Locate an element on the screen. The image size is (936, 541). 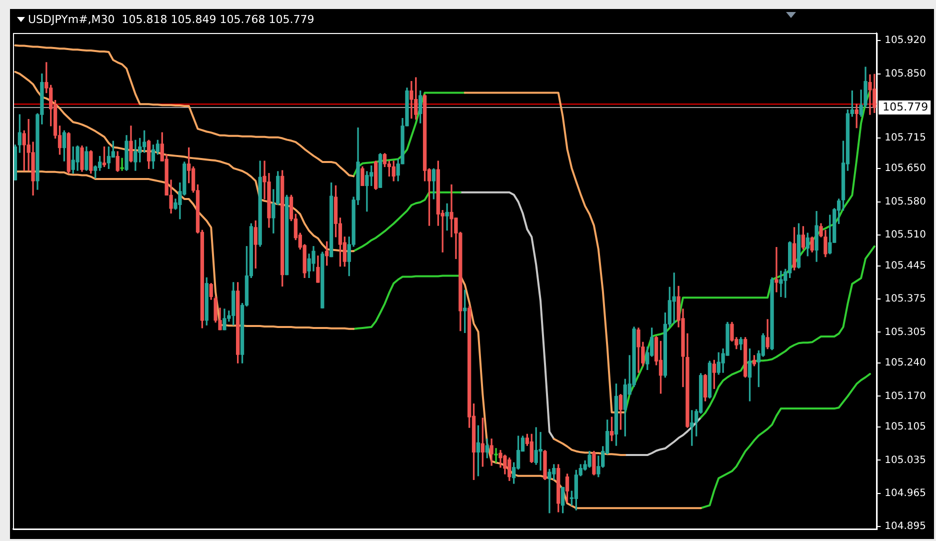
y-tick-label: 105.375 is located at coordinates (905, 299).